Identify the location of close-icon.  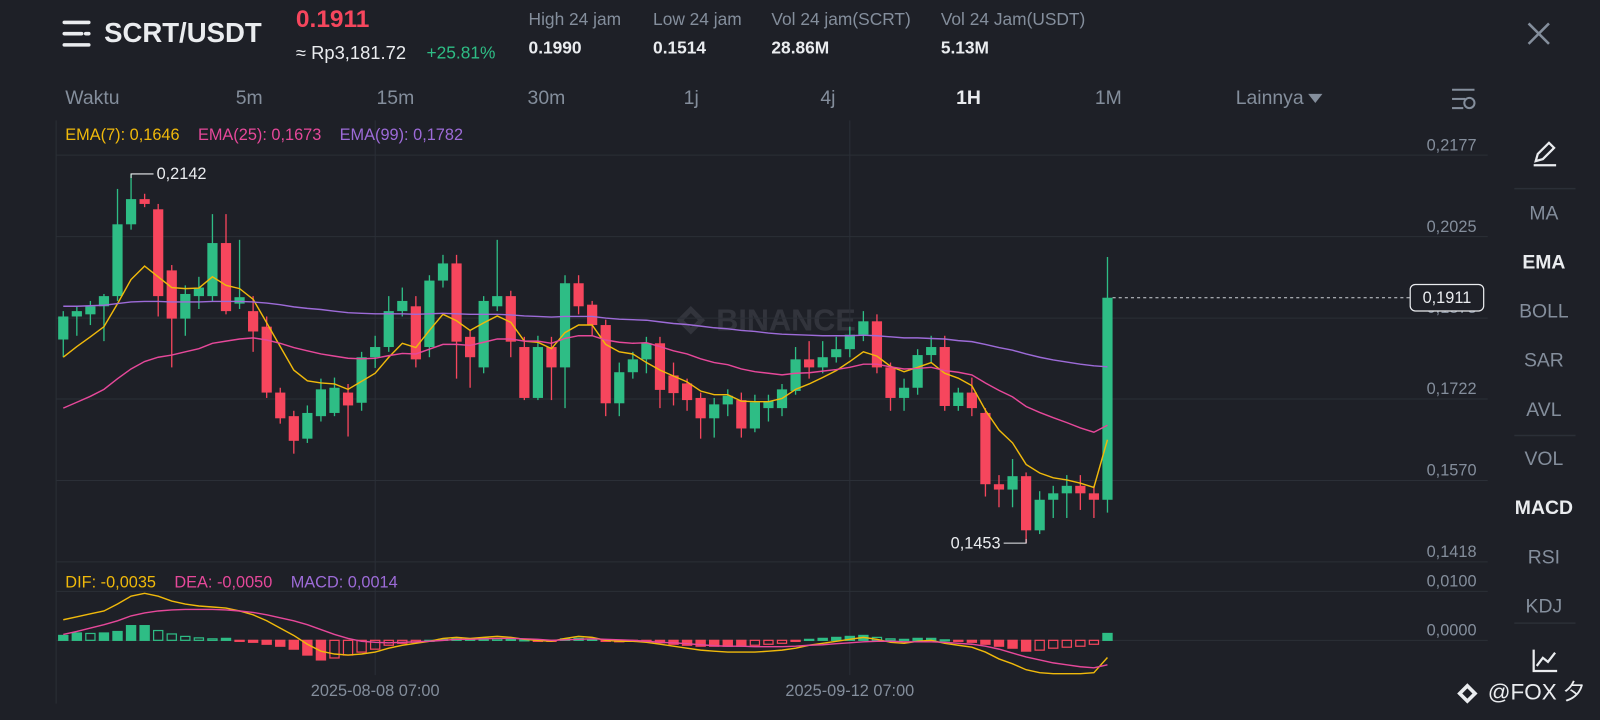
(1538, 33).